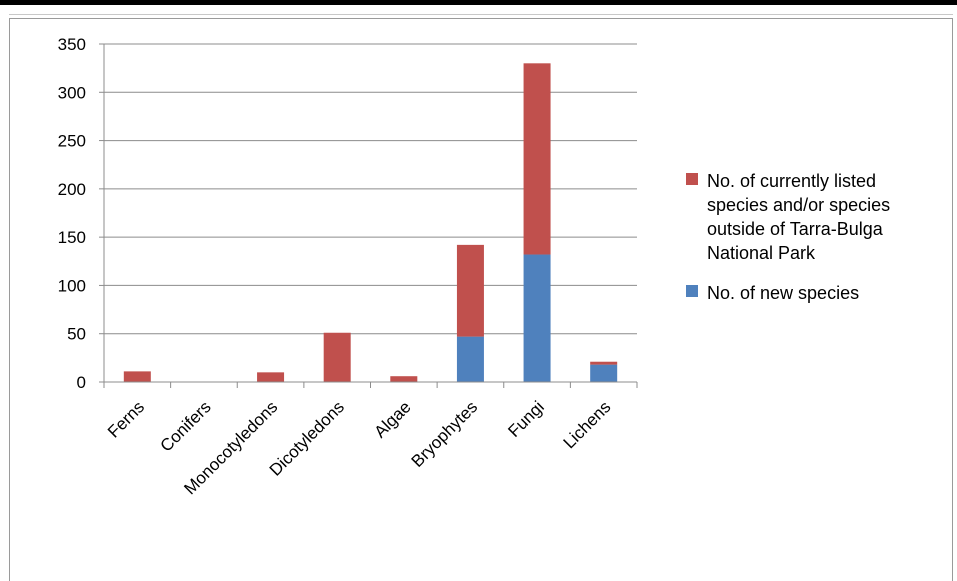 This screenshot has width=957, height=581. Describe the element at coordinates (445, 434) in the screenshot. I see `category-label: Bryophytes` at that location.